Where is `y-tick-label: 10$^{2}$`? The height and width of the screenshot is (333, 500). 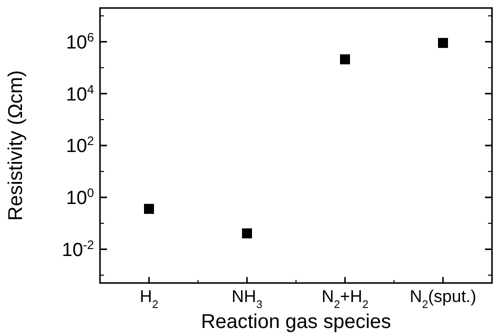 y-tick-label: 10$^{2}$ is located at coordinates (80, 146).